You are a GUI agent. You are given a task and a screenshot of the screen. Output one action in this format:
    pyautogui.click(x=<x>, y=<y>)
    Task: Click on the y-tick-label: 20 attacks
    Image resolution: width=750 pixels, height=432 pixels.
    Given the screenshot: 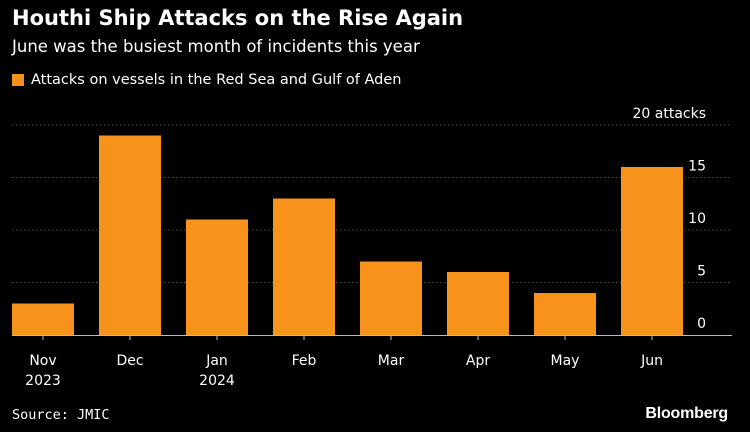 What is the action you would take?
    pyautogui.click(x=670, y=114)
    